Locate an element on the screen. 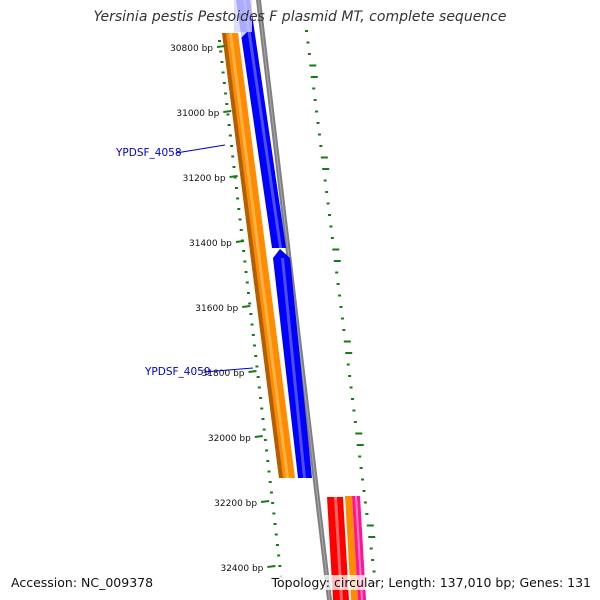  gene-arrow-head is located at coordinates (243, 35).